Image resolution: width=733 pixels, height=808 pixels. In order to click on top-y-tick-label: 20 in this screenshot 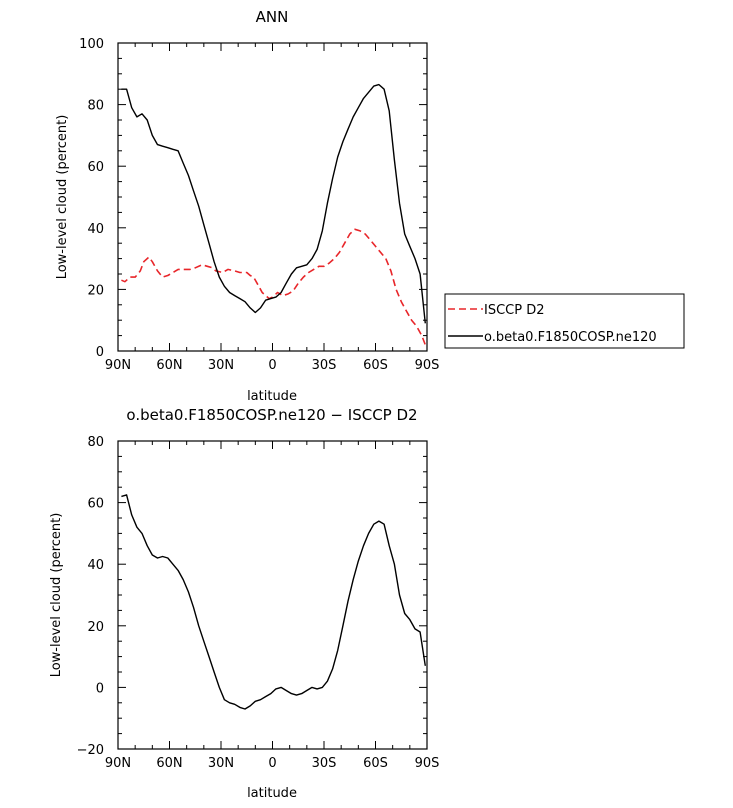, I will do `click(95, 290)`.